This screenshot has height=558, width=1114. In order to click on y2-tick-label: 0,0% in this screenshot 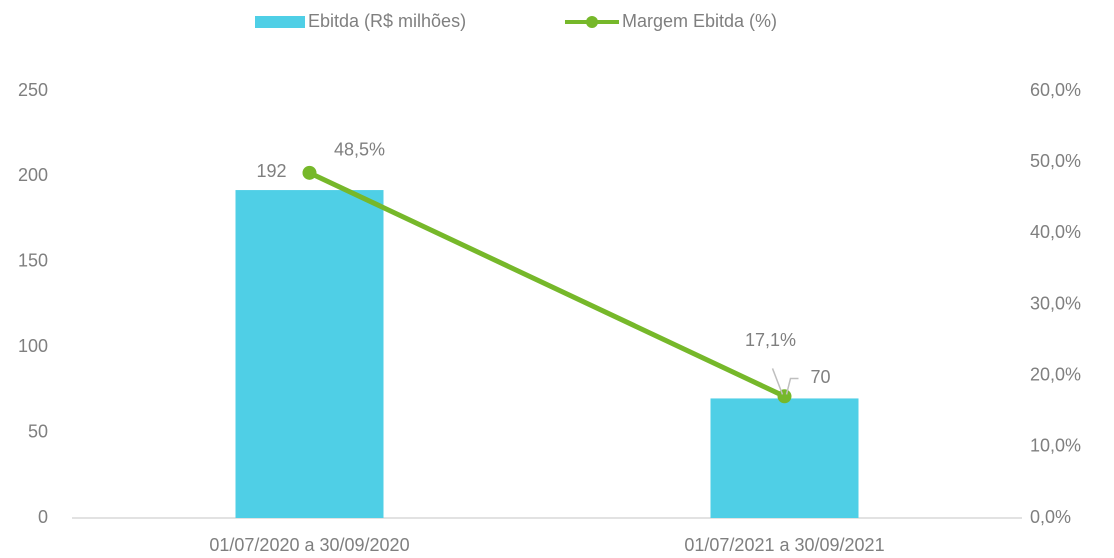, I will do `click(1050, 517)`.